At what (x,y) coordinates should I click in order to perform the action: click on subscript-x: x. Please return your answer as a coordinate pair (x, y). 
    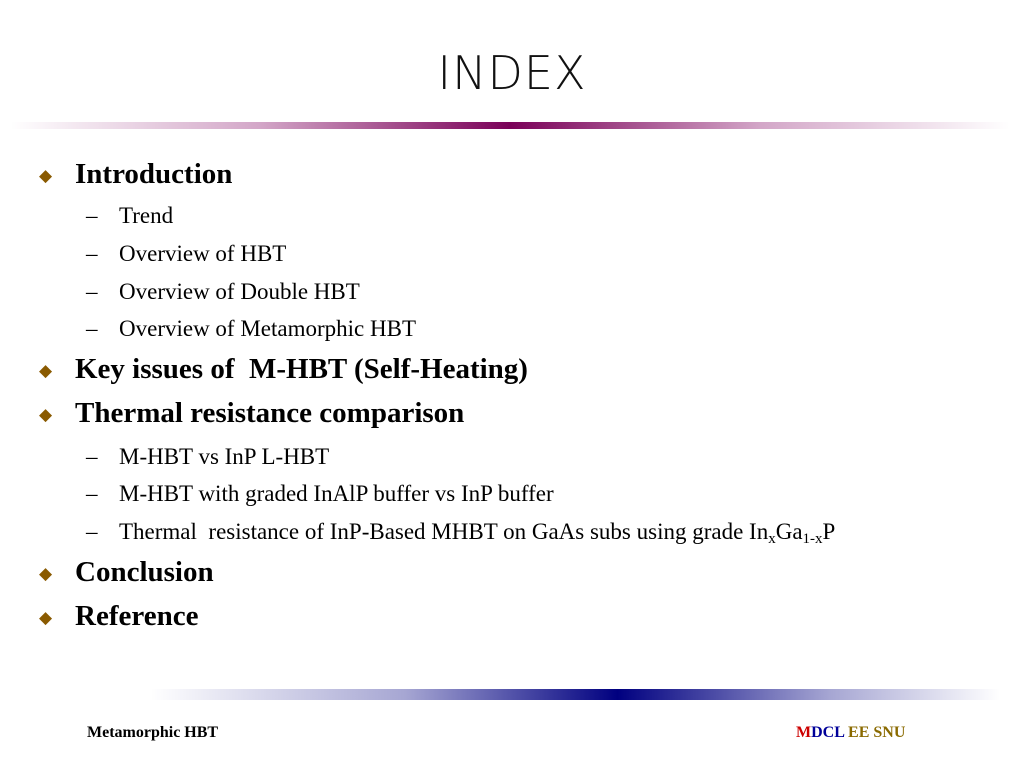
    Looking at the image, I should click on (772, 539).